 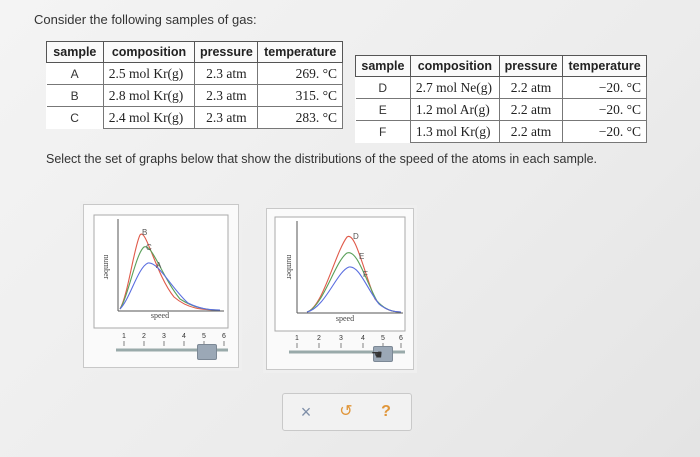 I want to click on table-row: E 1.2 mol Ar(g) 2.2 atm −20. °C, so click(x=501, y=109).